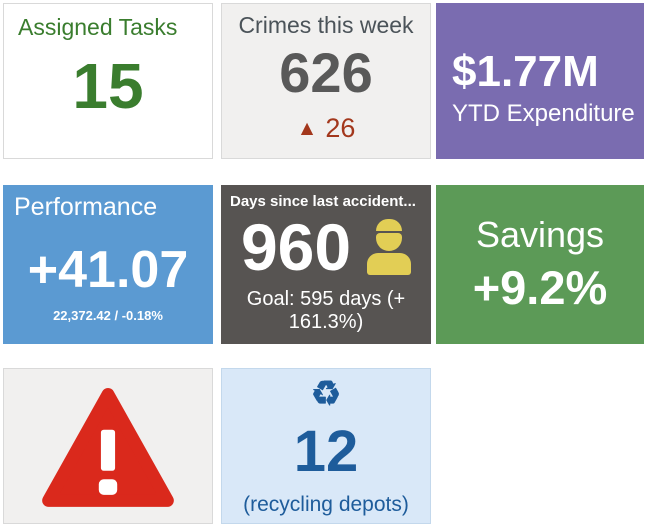  Describe the element at coordinates (296, 247) in the screenshot. I see `safety-value: 960` at that location.